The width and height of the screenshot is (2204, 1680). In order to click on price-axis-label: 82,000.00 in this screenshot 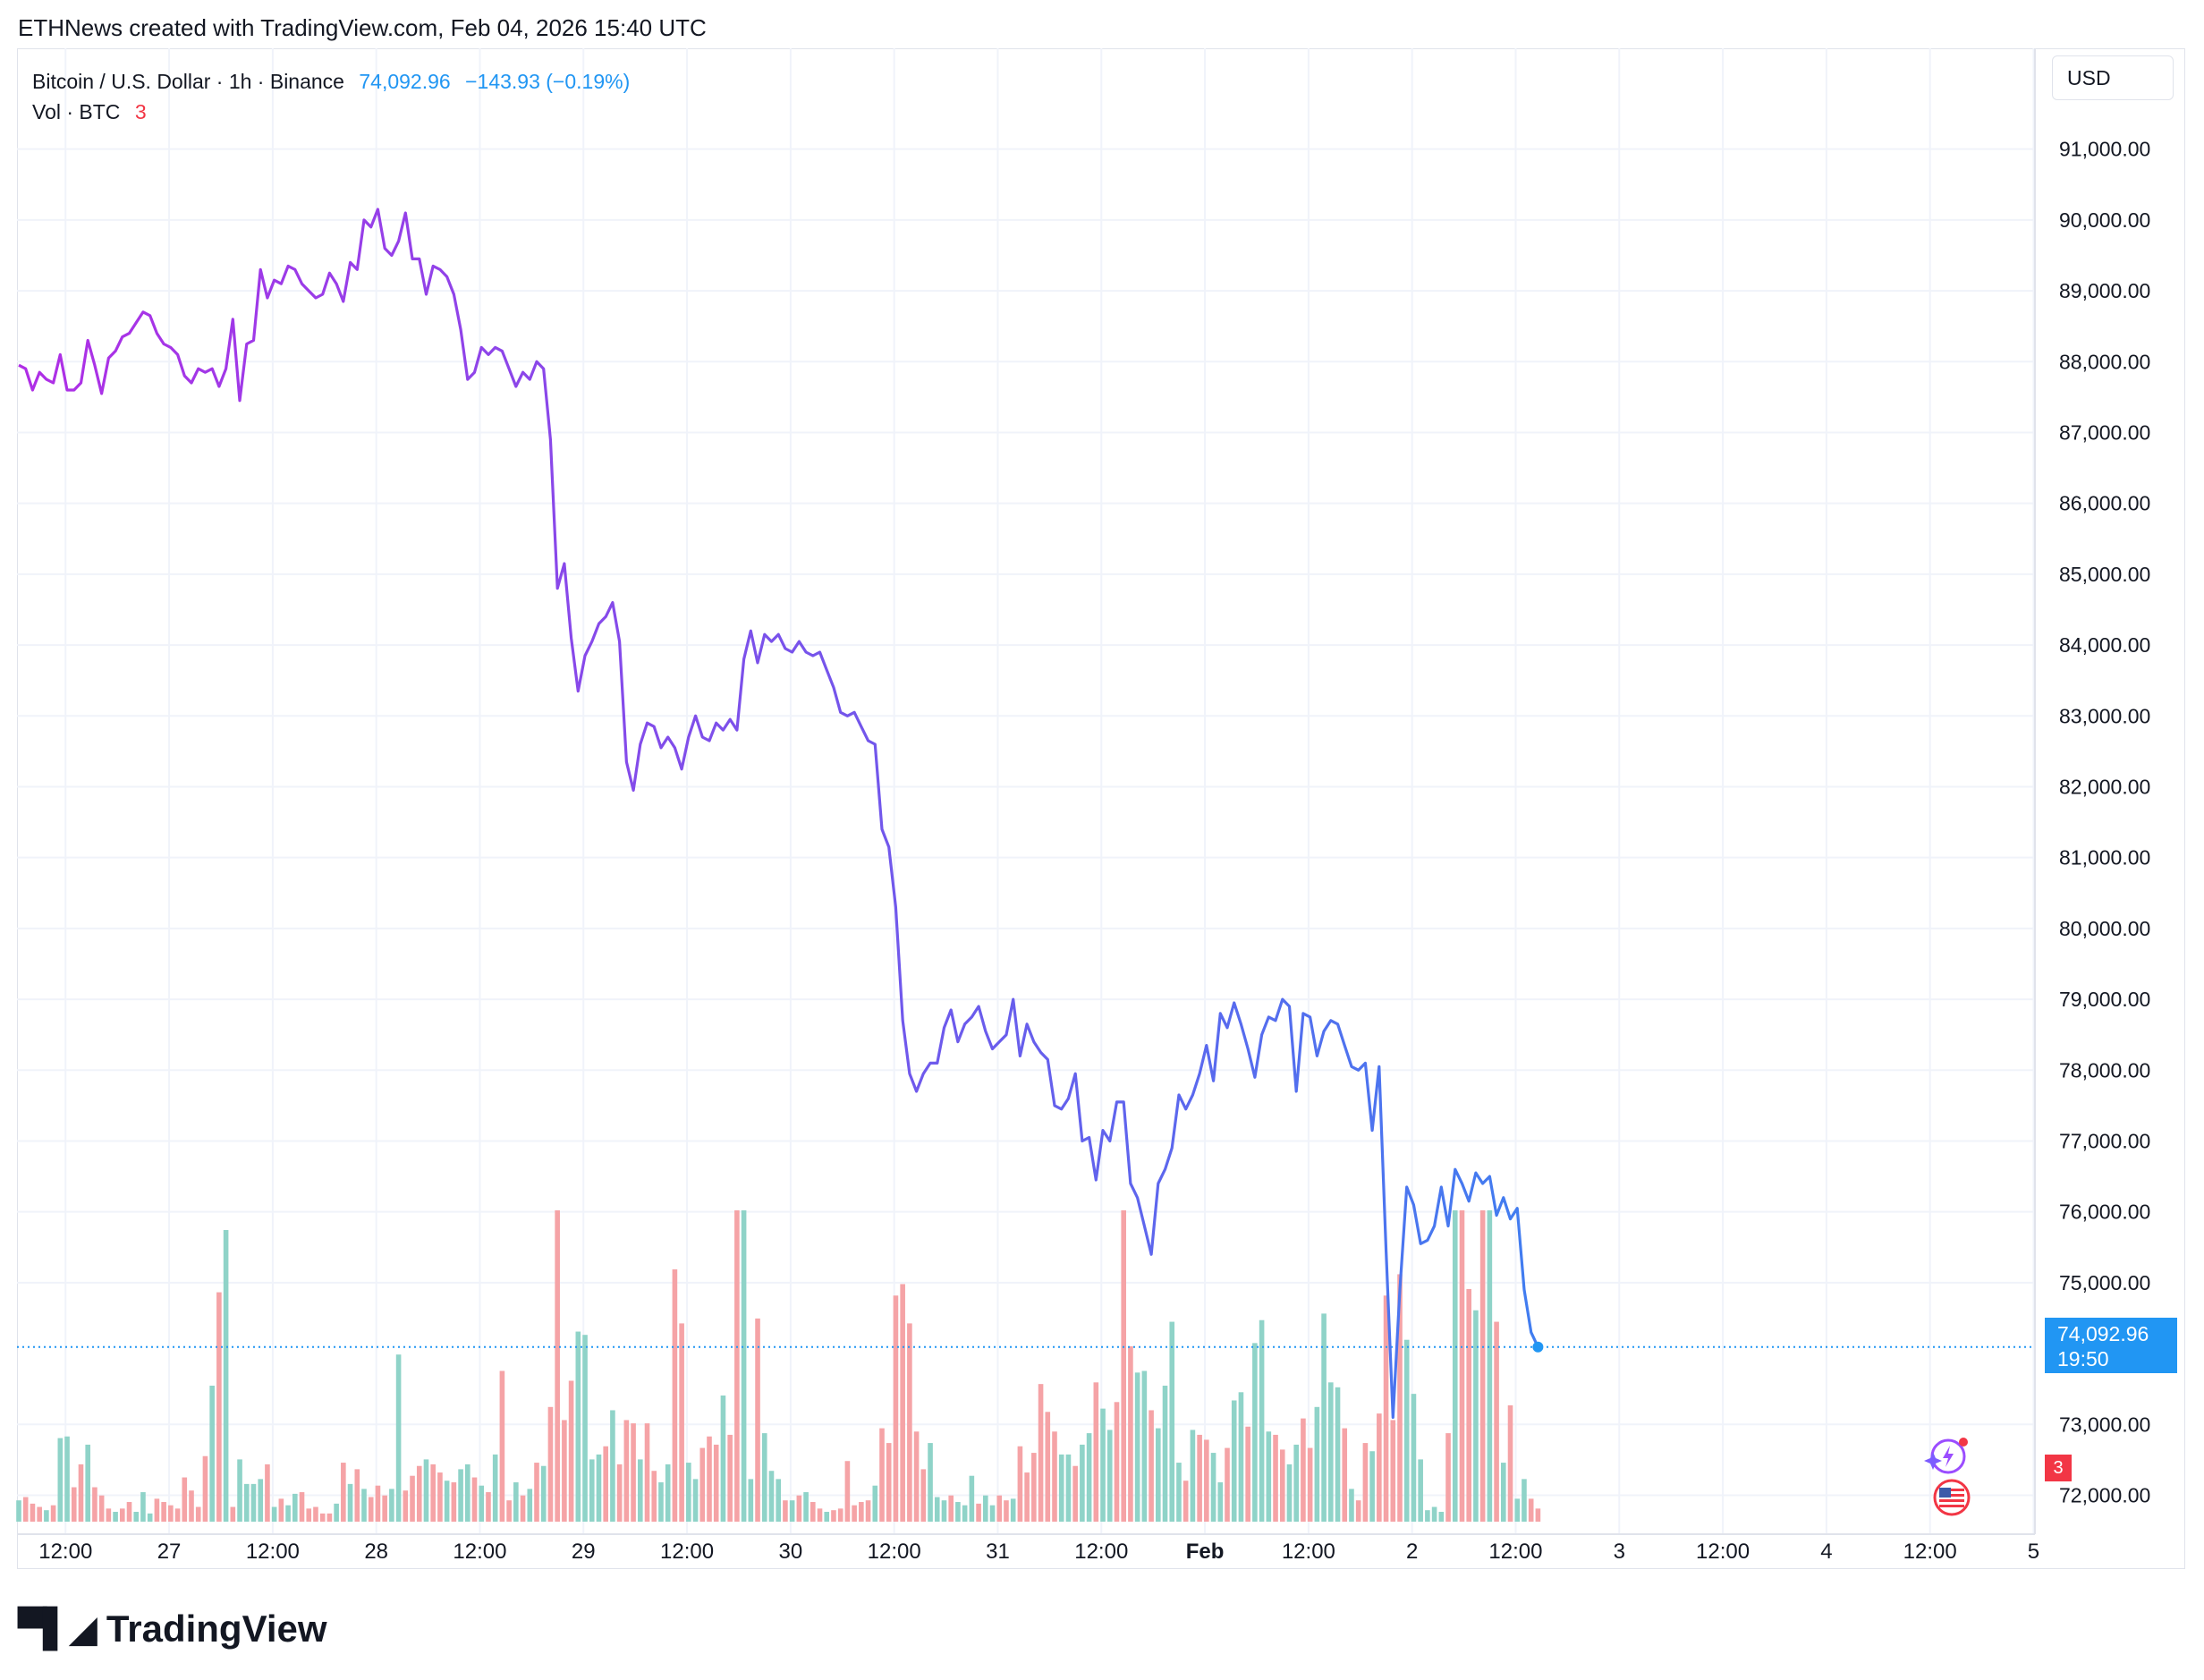, I will do `click(2104, 786)`.